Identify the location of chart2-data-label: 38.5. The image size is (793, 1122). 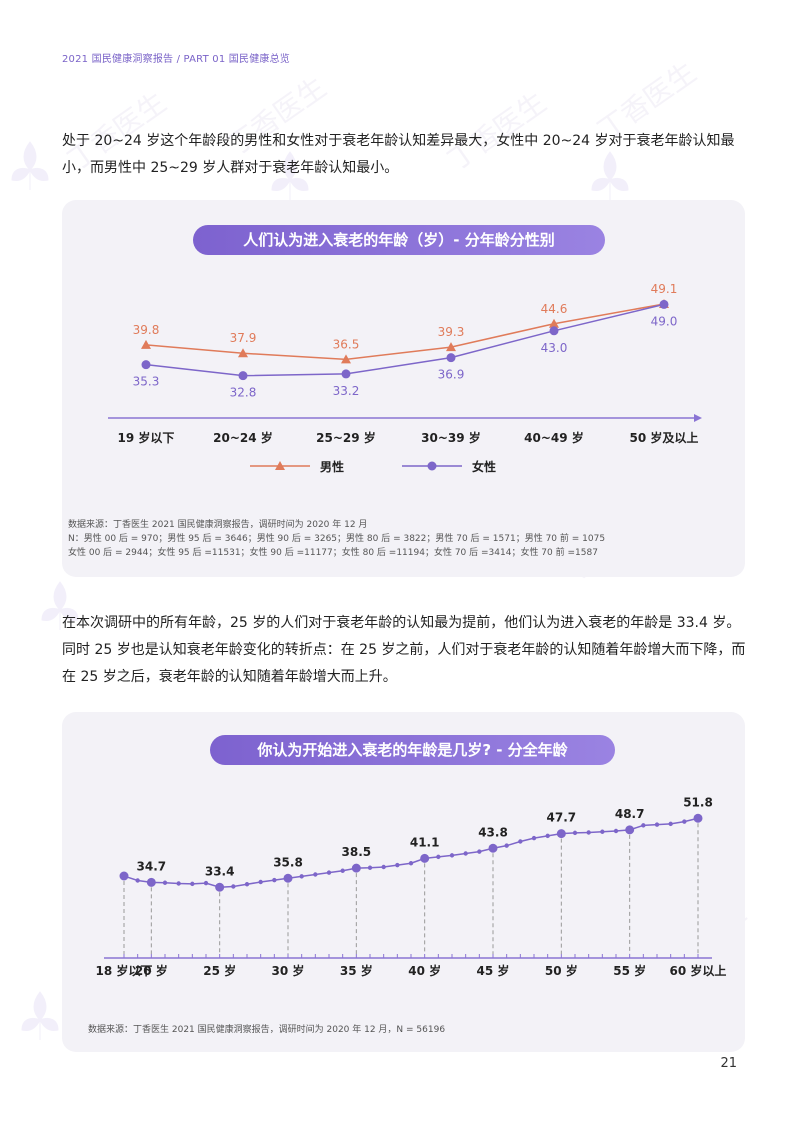
(357, 852).